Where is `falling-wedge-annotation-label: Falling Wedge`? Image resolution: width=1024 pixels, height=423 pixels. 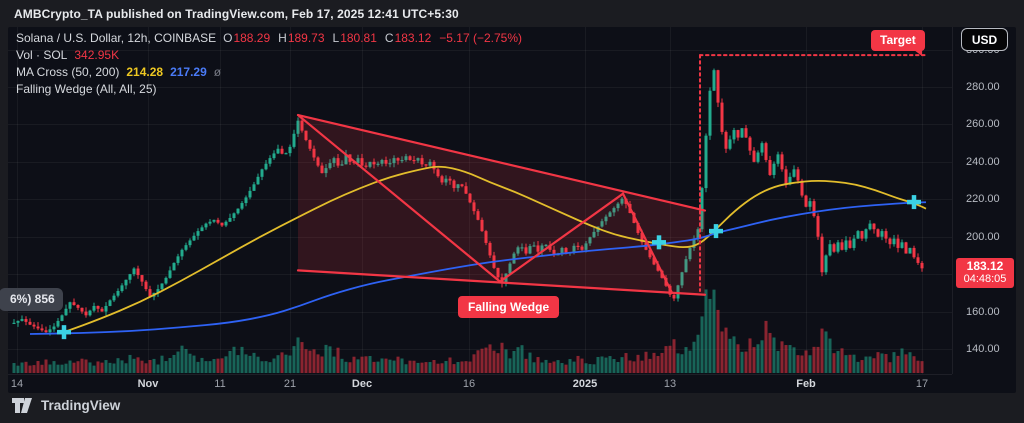 falling-wedge-annotation-label: Falling Wedge is located at coordinates (509, 307).